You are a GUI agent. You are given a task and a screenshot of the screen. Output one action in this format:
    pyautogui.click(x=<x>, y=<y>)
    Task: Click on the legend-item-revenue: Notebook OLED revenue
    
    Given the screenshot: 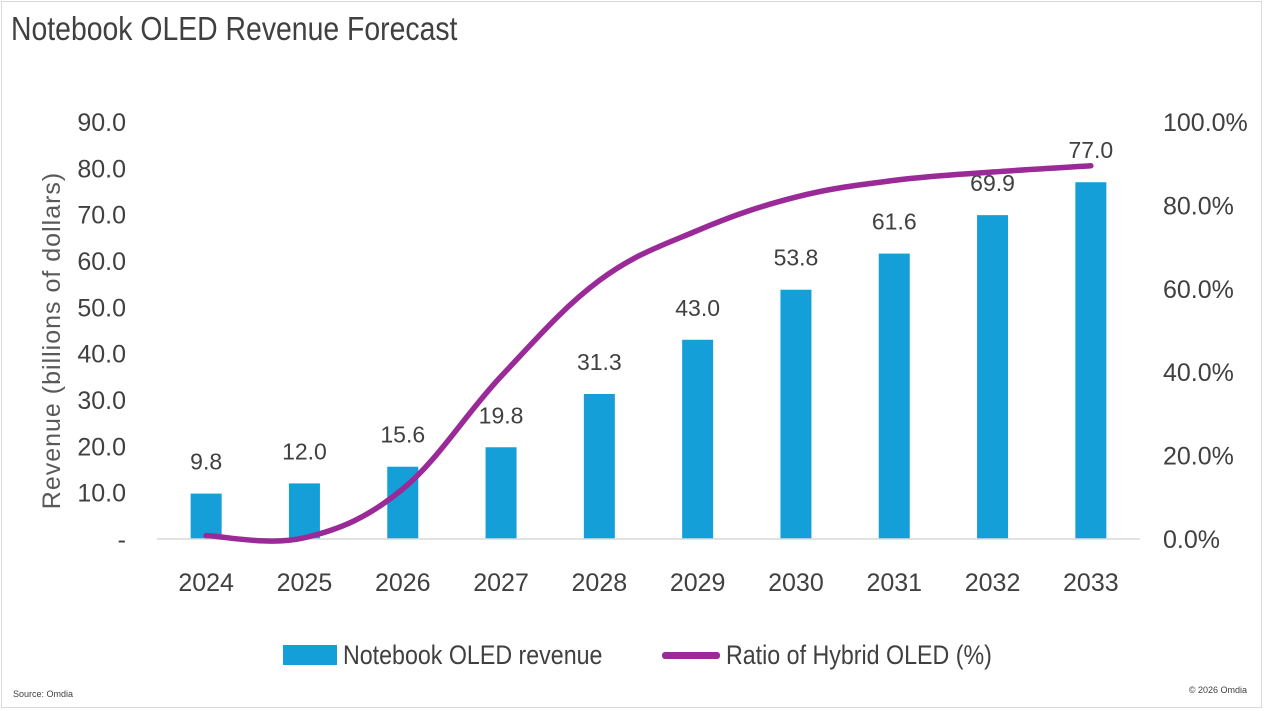 What is the action you would take?
    pyautogui.click(x=464, y=655)
    